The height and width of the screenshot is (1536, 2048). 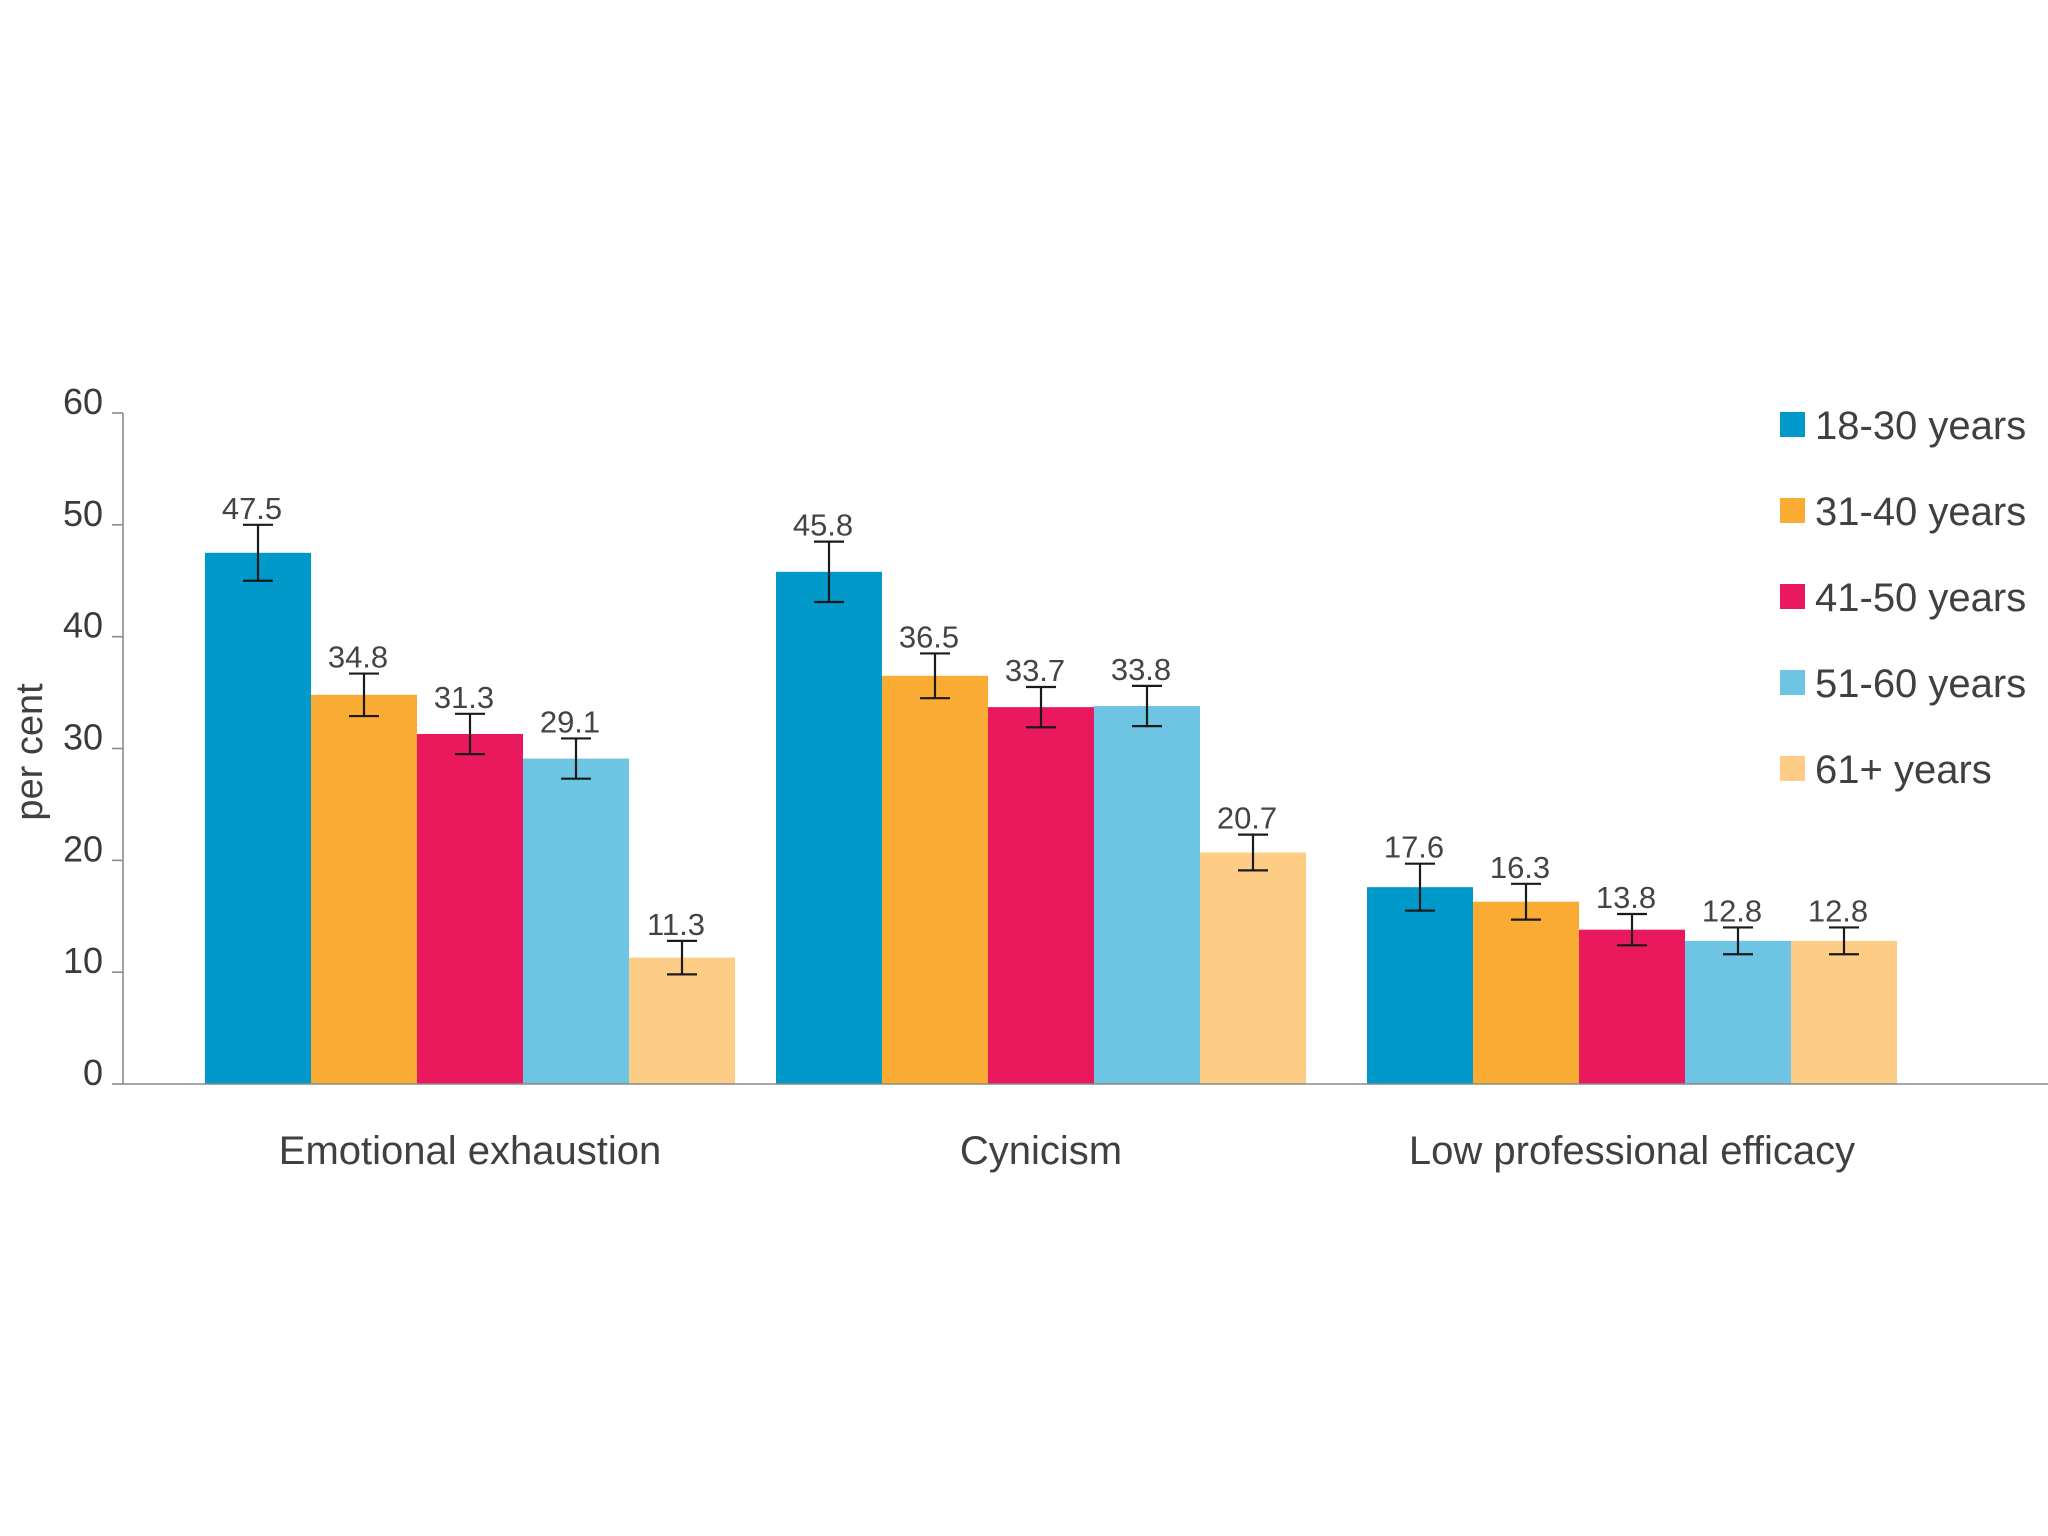 I want to click on data-label-51-60-years-low-professional-efficacy: 12.8, so click(x=1732, y=910).